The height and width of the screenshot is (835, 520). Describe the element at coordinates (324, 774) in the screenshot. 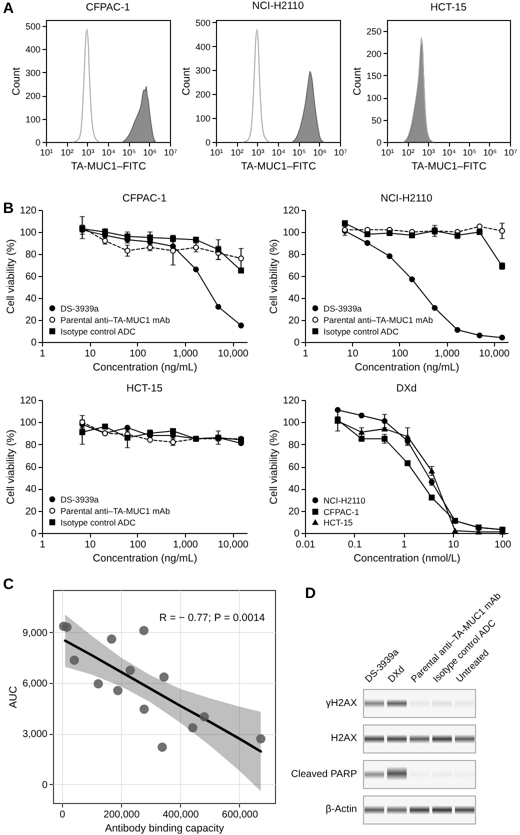

I see `category-label: Cleaved PARP` at that location.